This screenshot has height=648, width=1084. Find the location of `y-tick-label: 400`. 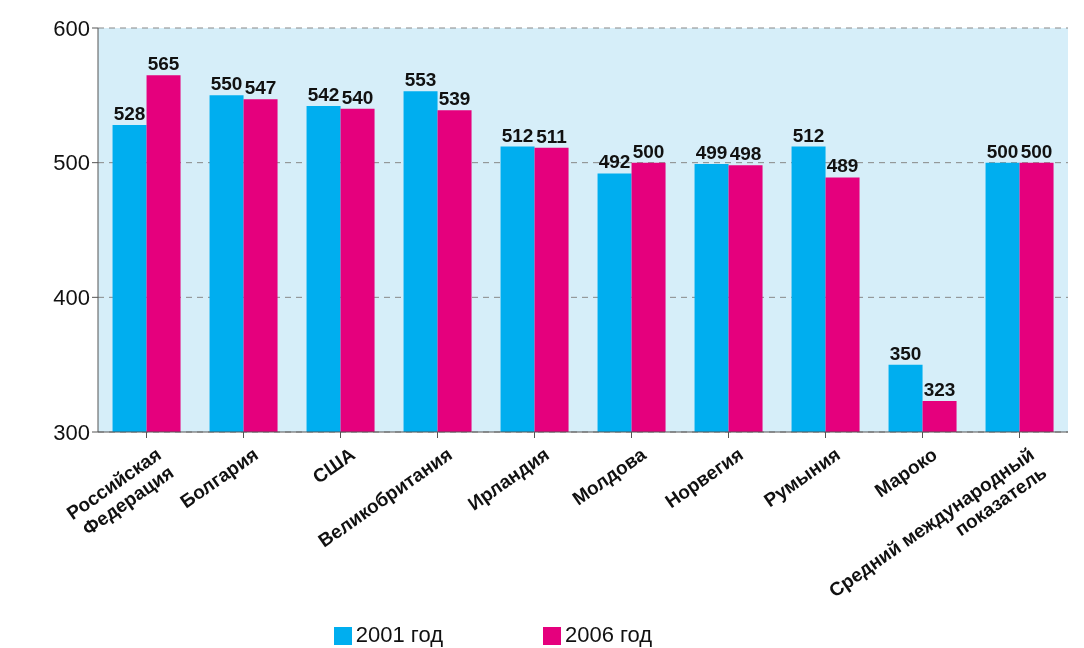

y-tick-label: 400 is located at coordinates (71, 298).